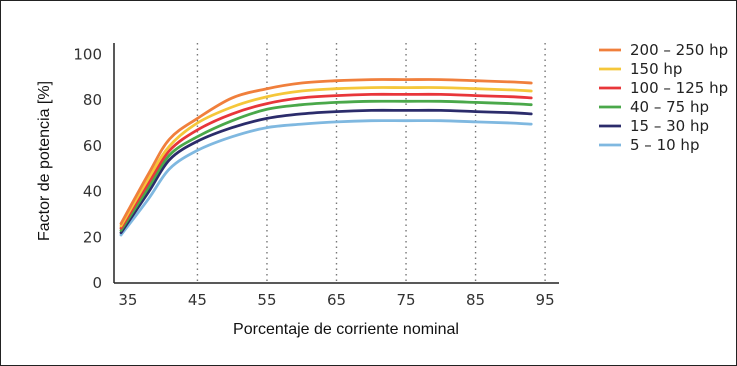 The width and height of the screenshot is (737, 366). I want to click on legend-label: 15 – 30 hp, so click(669, 126).